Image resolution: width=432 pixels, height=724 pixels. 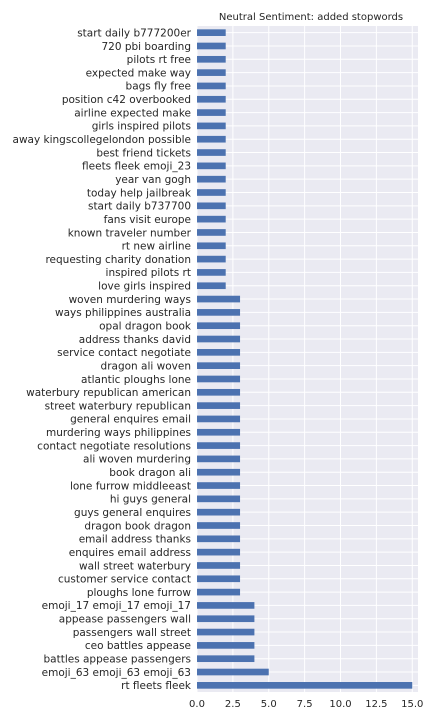 I want to click on y-tick-label: bags fly free, so click(x=158, y=87).